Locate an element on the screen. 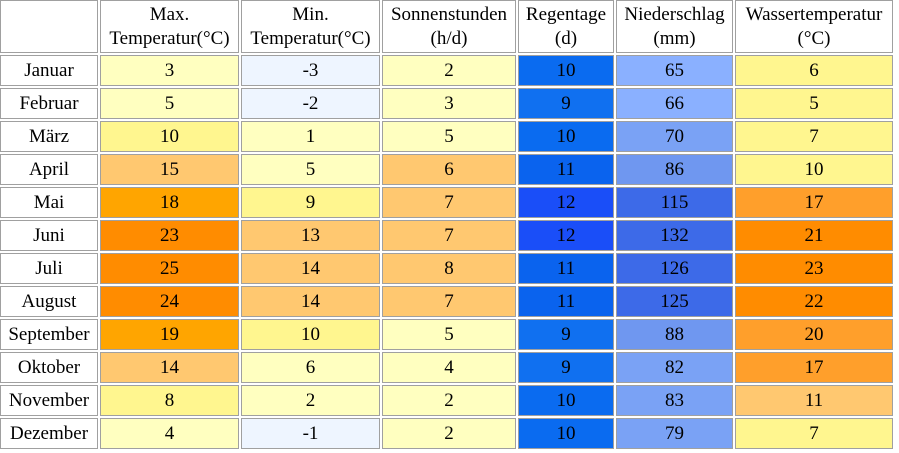  cell-precip: 79 is located at coordinates (674, 433).